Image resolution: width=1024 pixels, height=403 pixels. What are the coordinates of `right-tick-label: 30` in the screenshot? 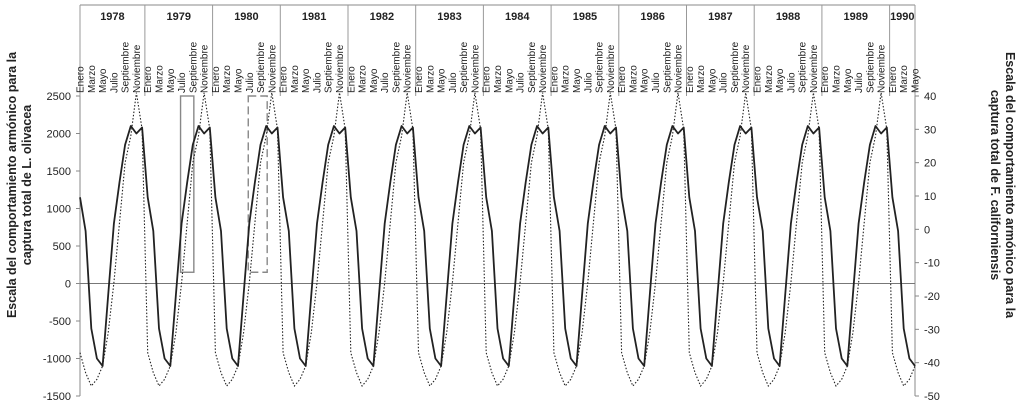 It's located at (930, 130).